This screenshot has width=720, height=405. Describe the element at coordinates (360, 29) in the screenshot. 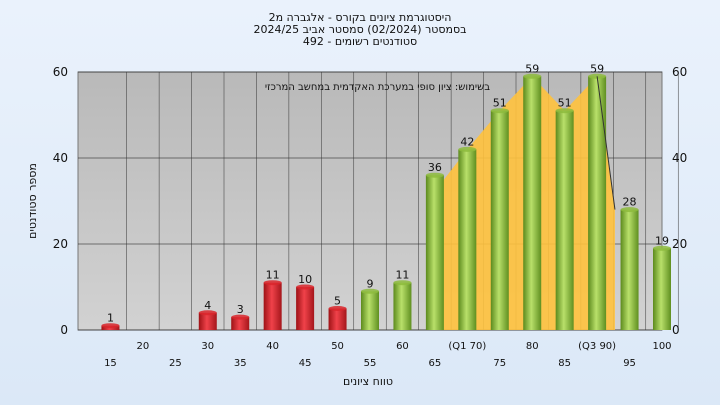

I see `chart-title-line-2: בסמסטר (02/2024) סמסטר אביב 2024/25` at that location.